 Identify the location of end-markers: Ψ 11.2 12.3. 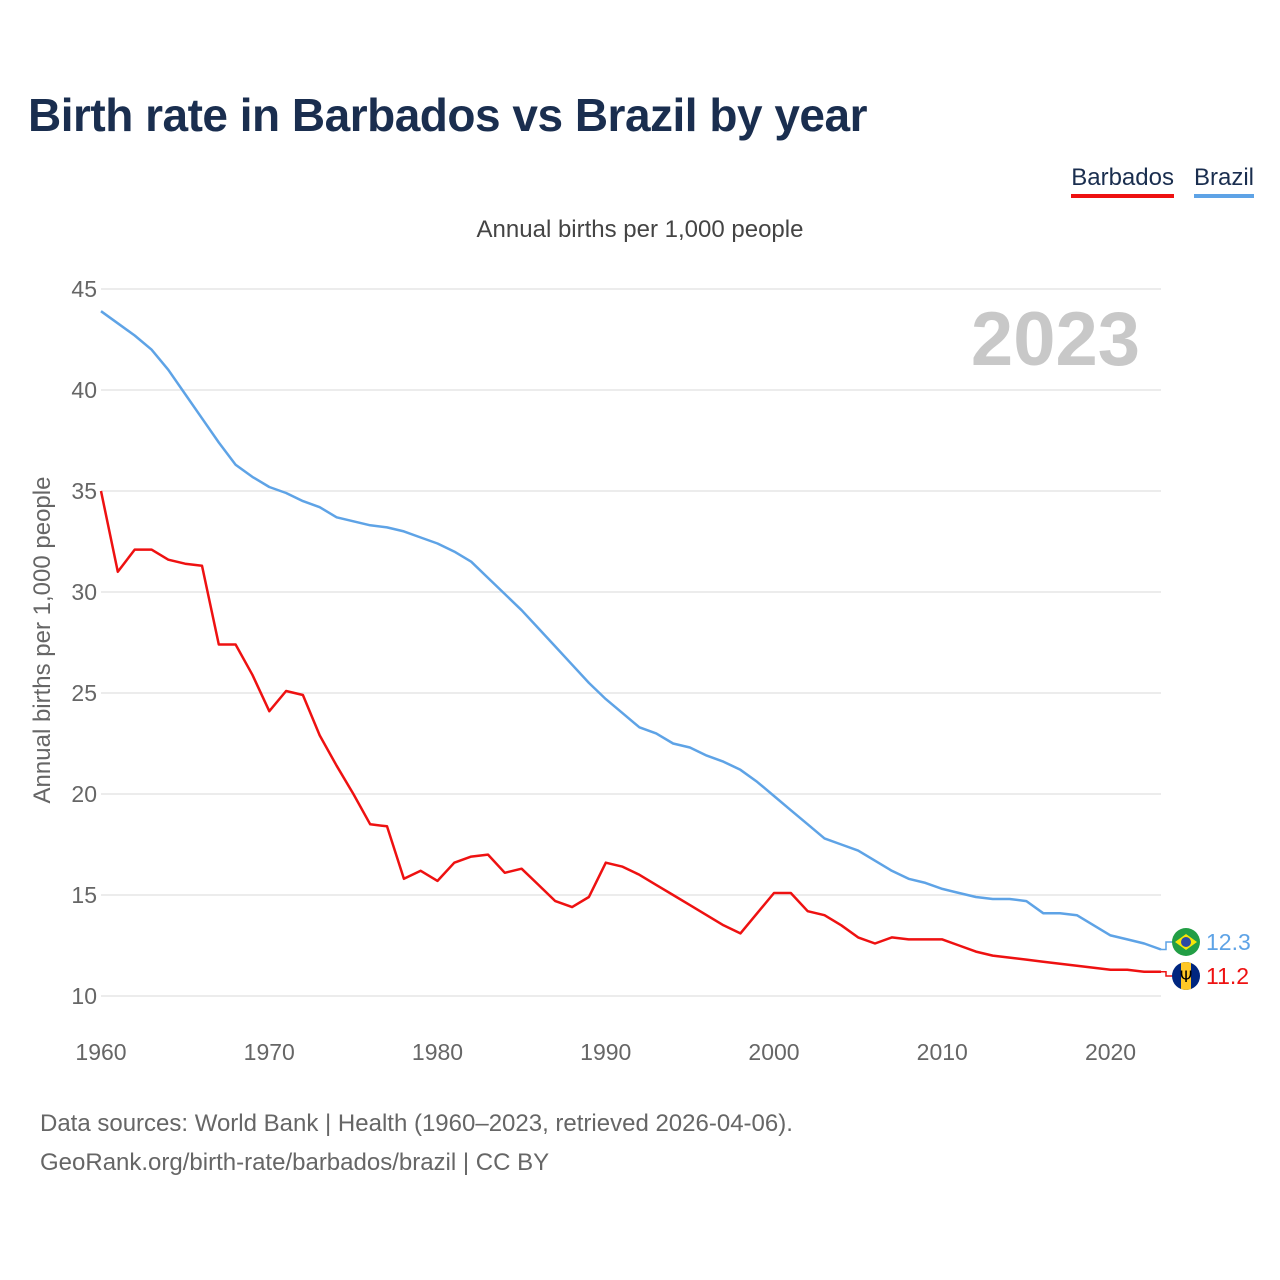
(1206, 959).